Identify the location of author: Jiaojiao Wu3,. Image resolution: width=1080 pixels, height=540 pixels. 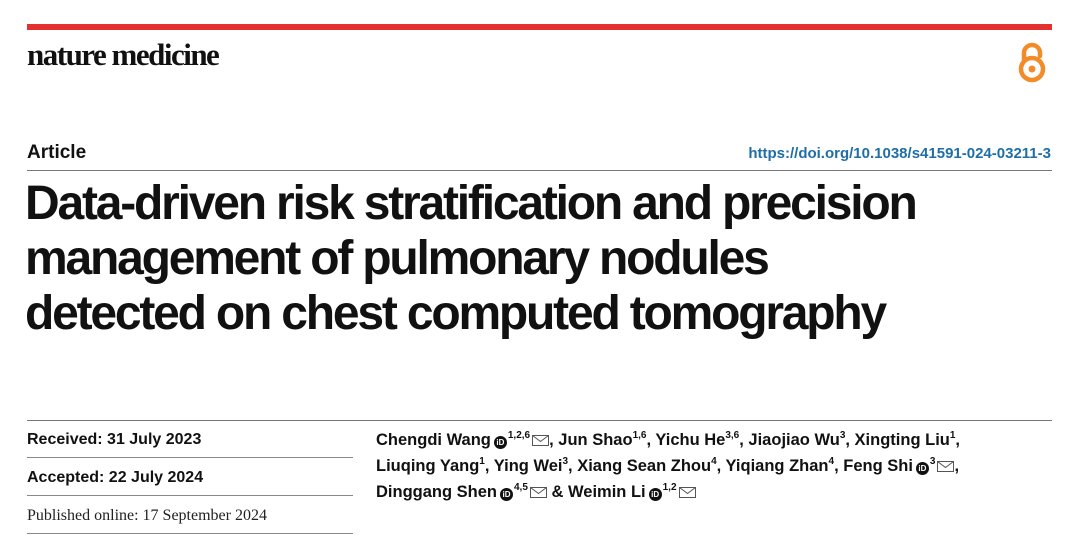
(801, 440).